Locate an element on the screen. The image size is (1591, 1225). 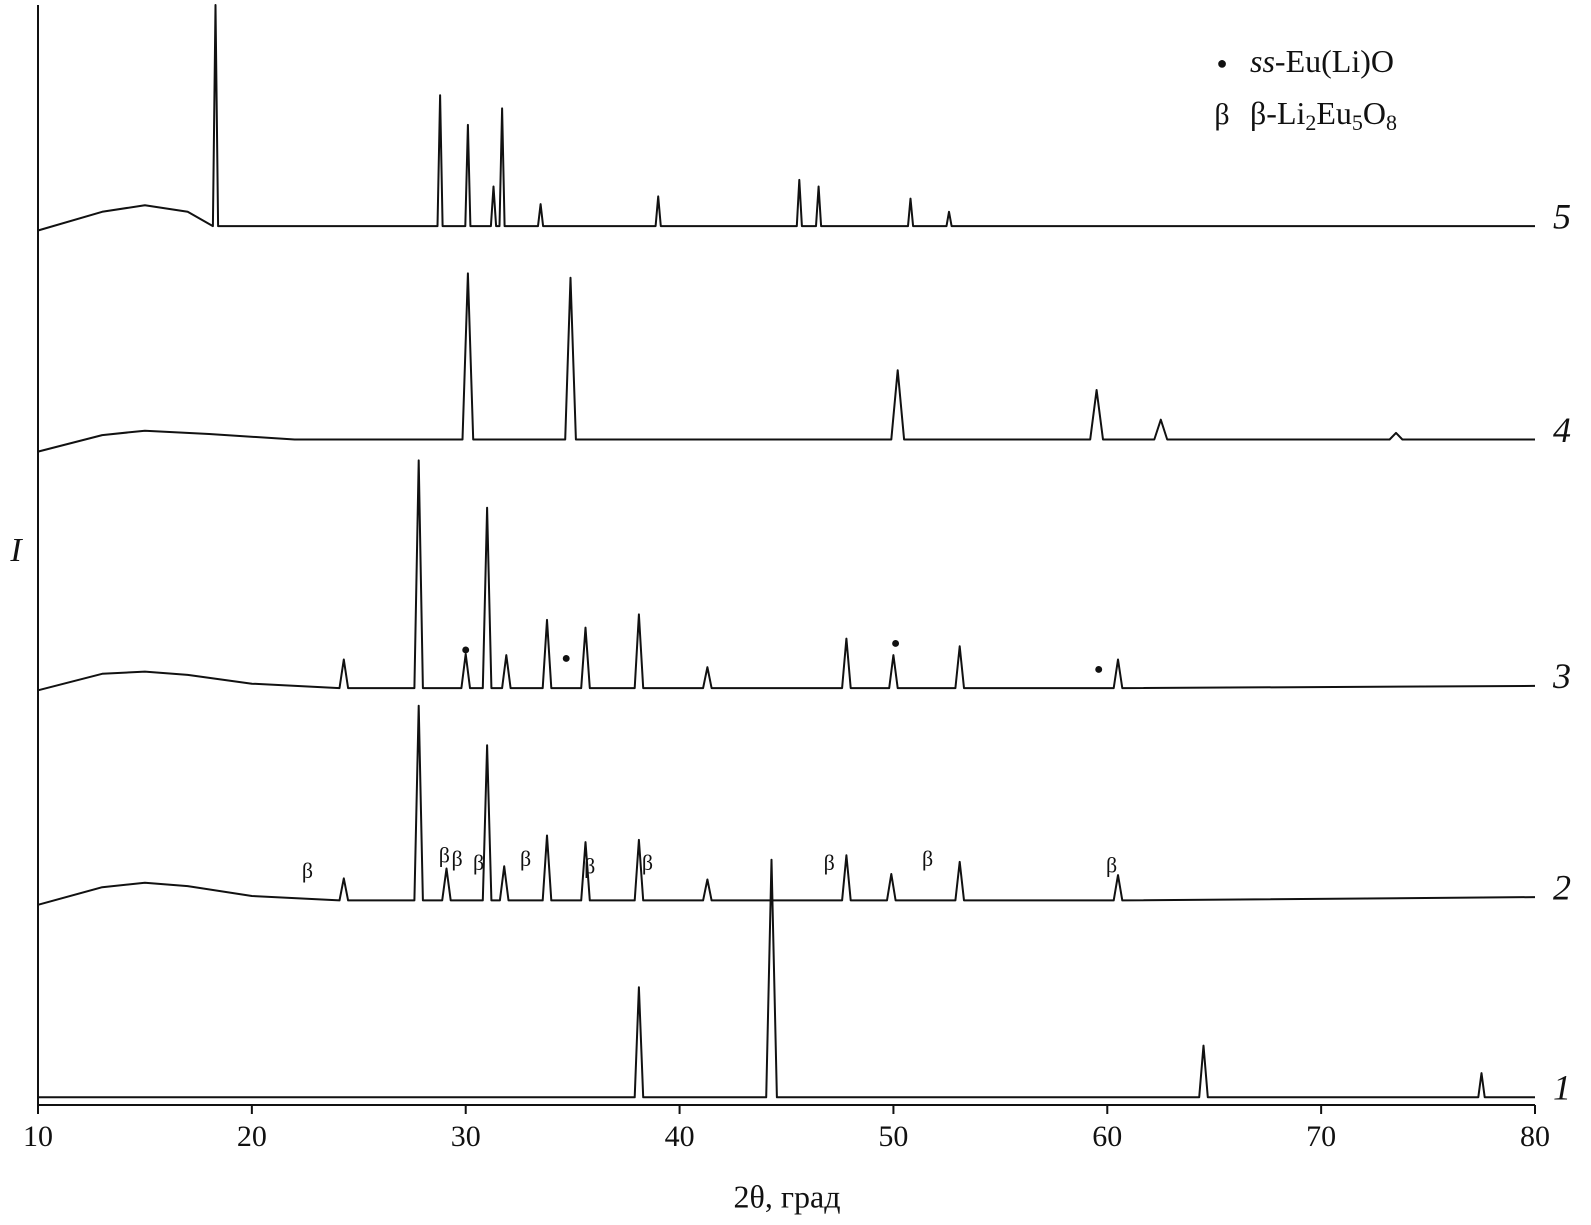
legend-label-part: O is located at coordinates (1374, 113).